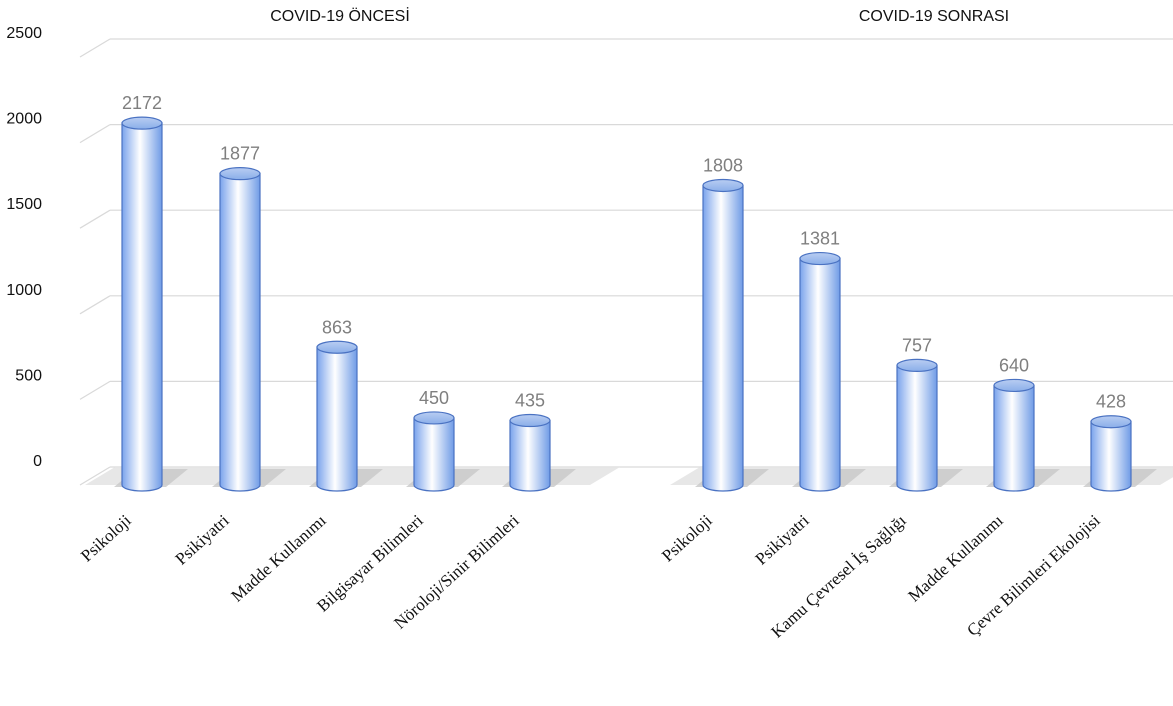 This screenshot has height=706, width=1173. What do you see at coordinates (337, 327) in the screenshot?
I see `data-label: 863` at bounding box center [337, 327].